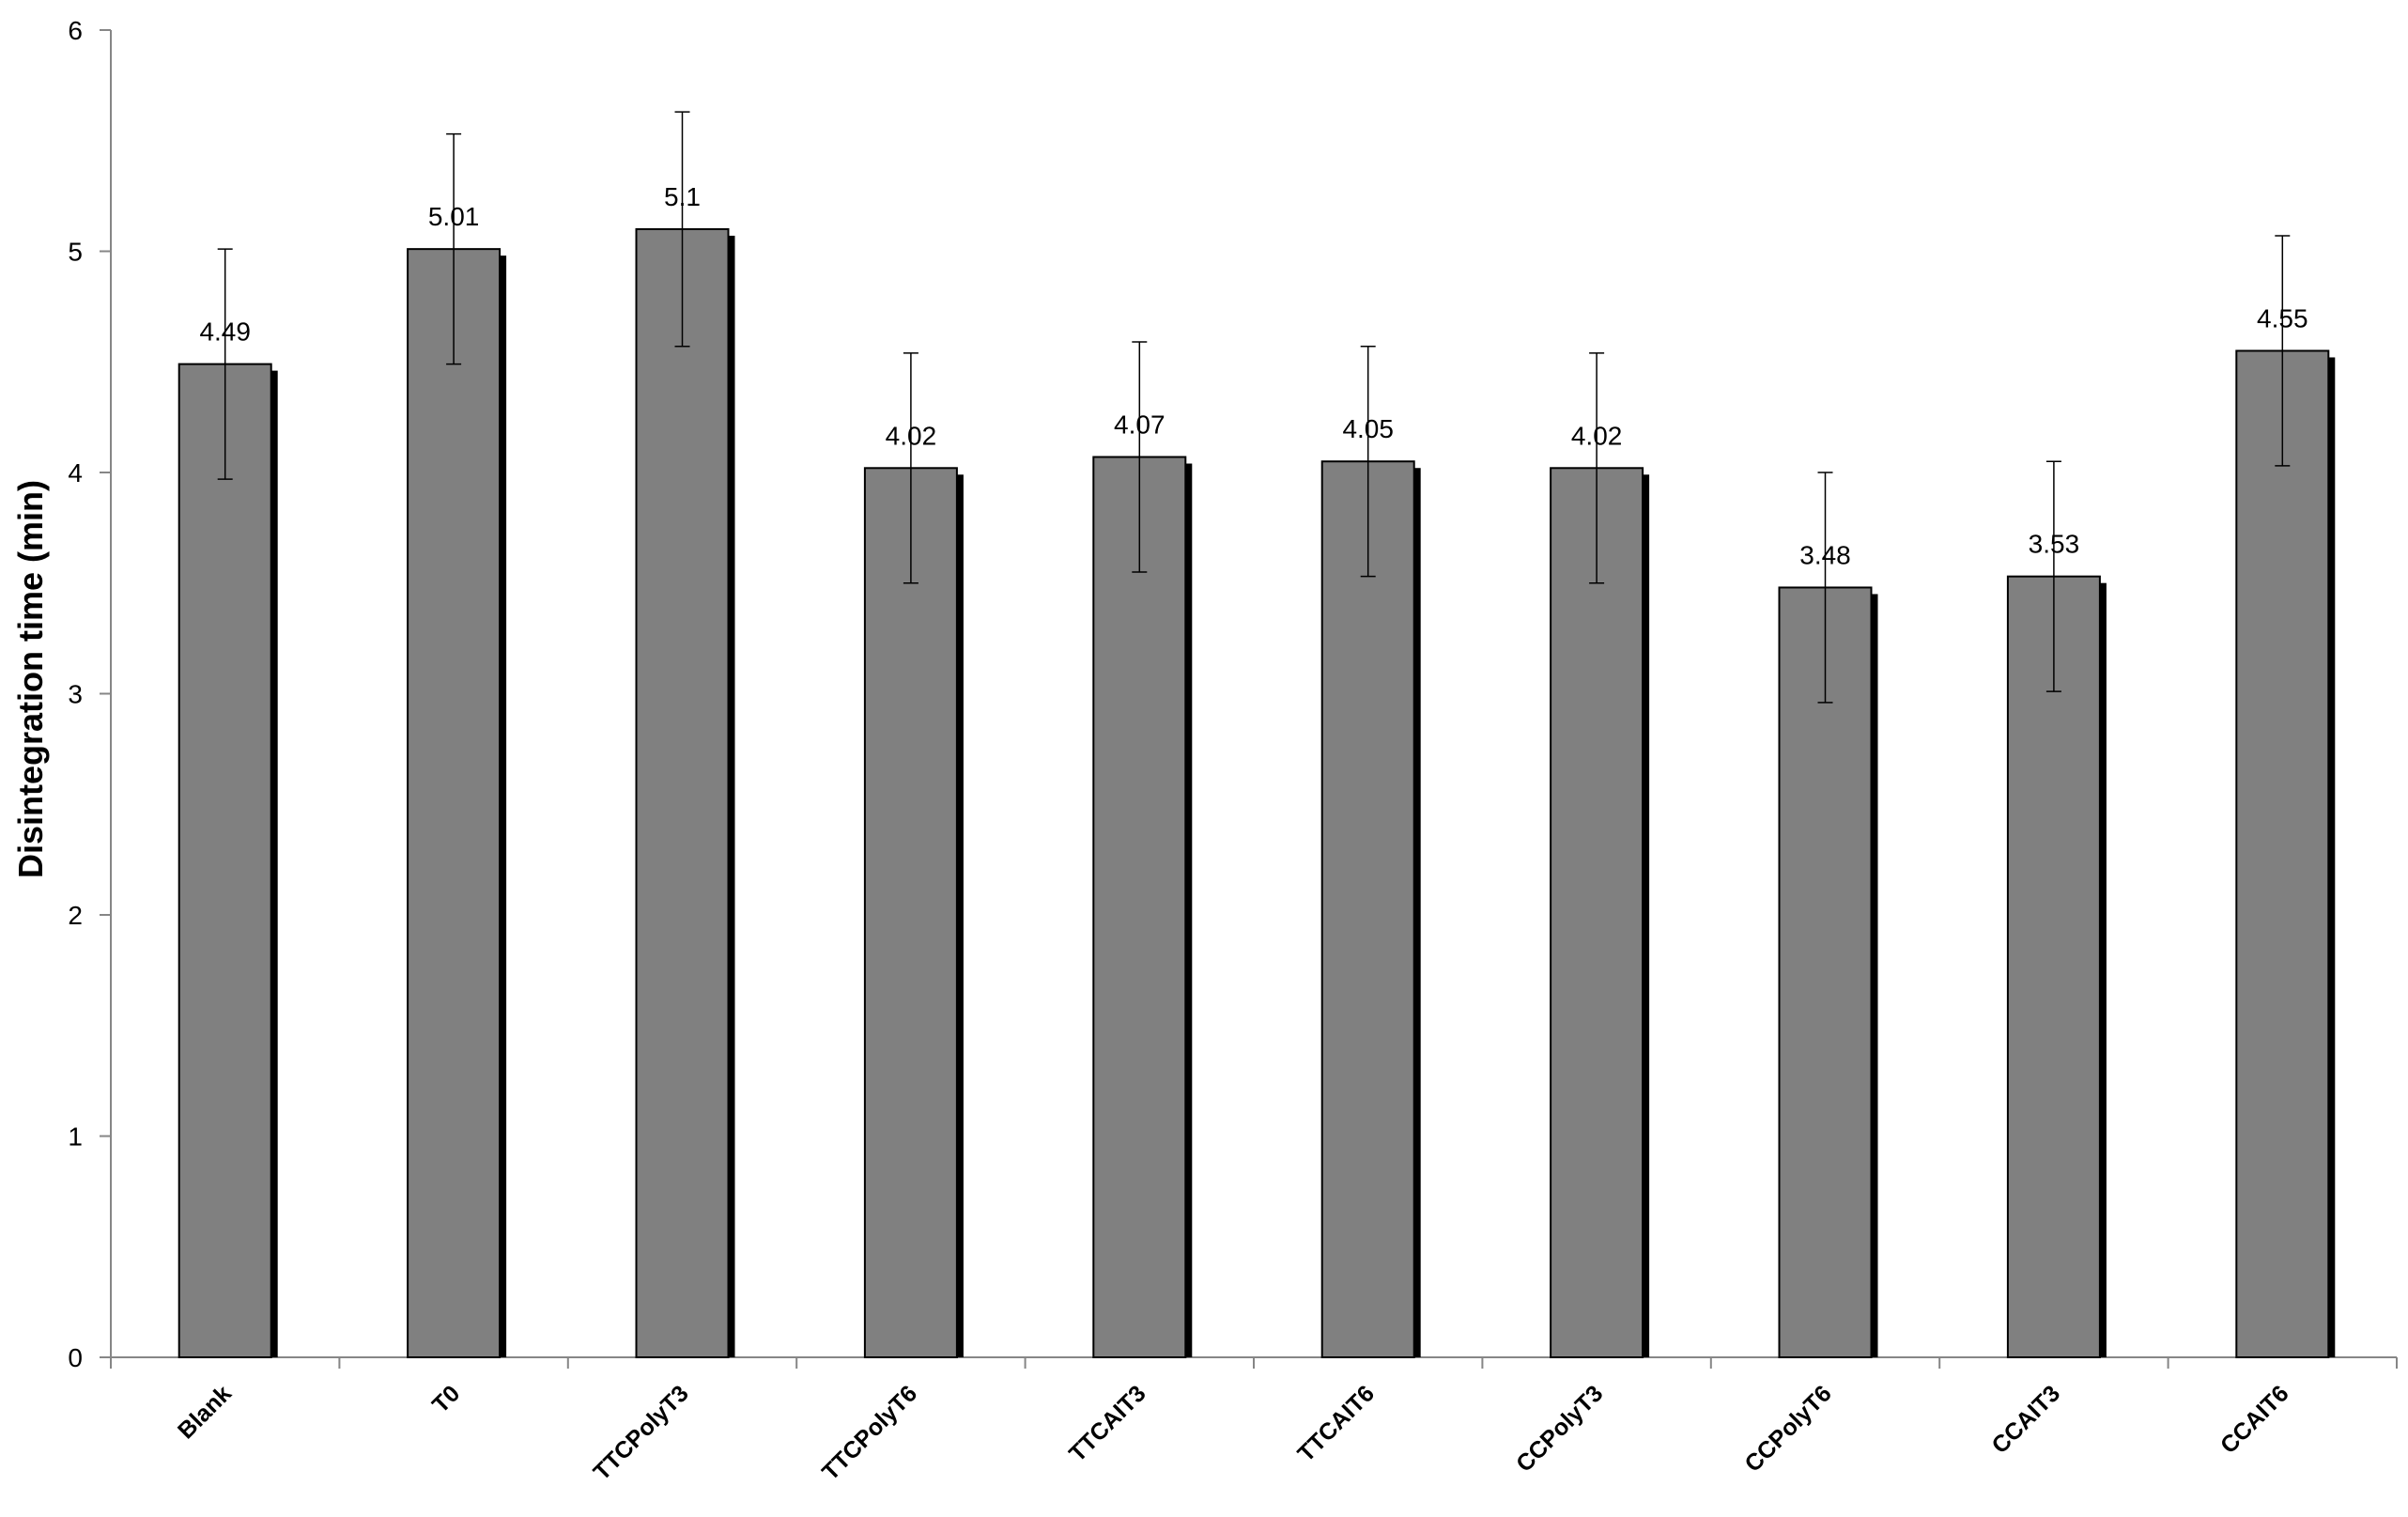 The image size is (2408, 1517). Describe the element at coordinates (1787, 1428) in the screenshot. I see `x-tick-label: CCPolyT6` at that location.